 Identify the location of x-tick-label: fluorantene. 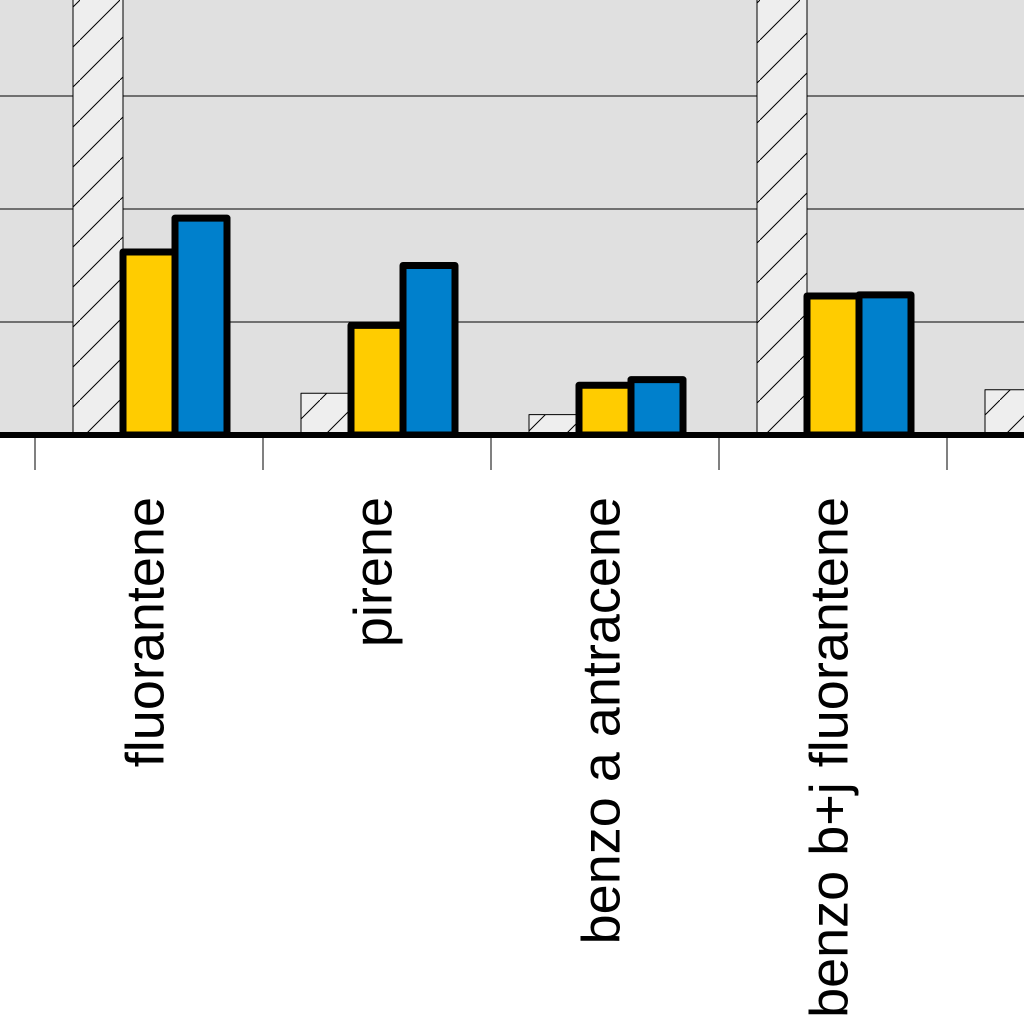
(145, 632).